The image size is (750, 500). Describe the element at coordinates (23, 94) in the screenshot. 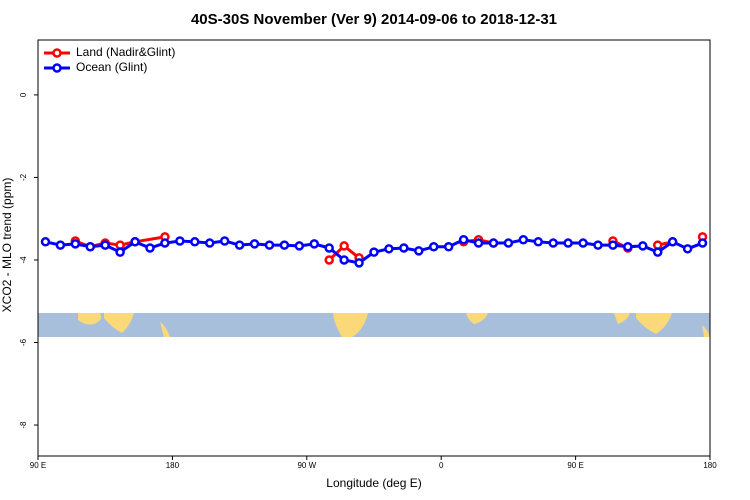

I see `y-tick-label: 0` at that location.